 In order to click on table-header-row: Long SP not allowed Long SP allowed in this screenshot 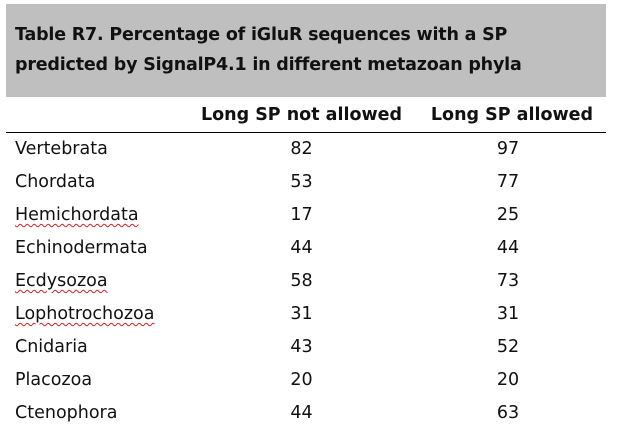, I will do `click(306, 115)`.